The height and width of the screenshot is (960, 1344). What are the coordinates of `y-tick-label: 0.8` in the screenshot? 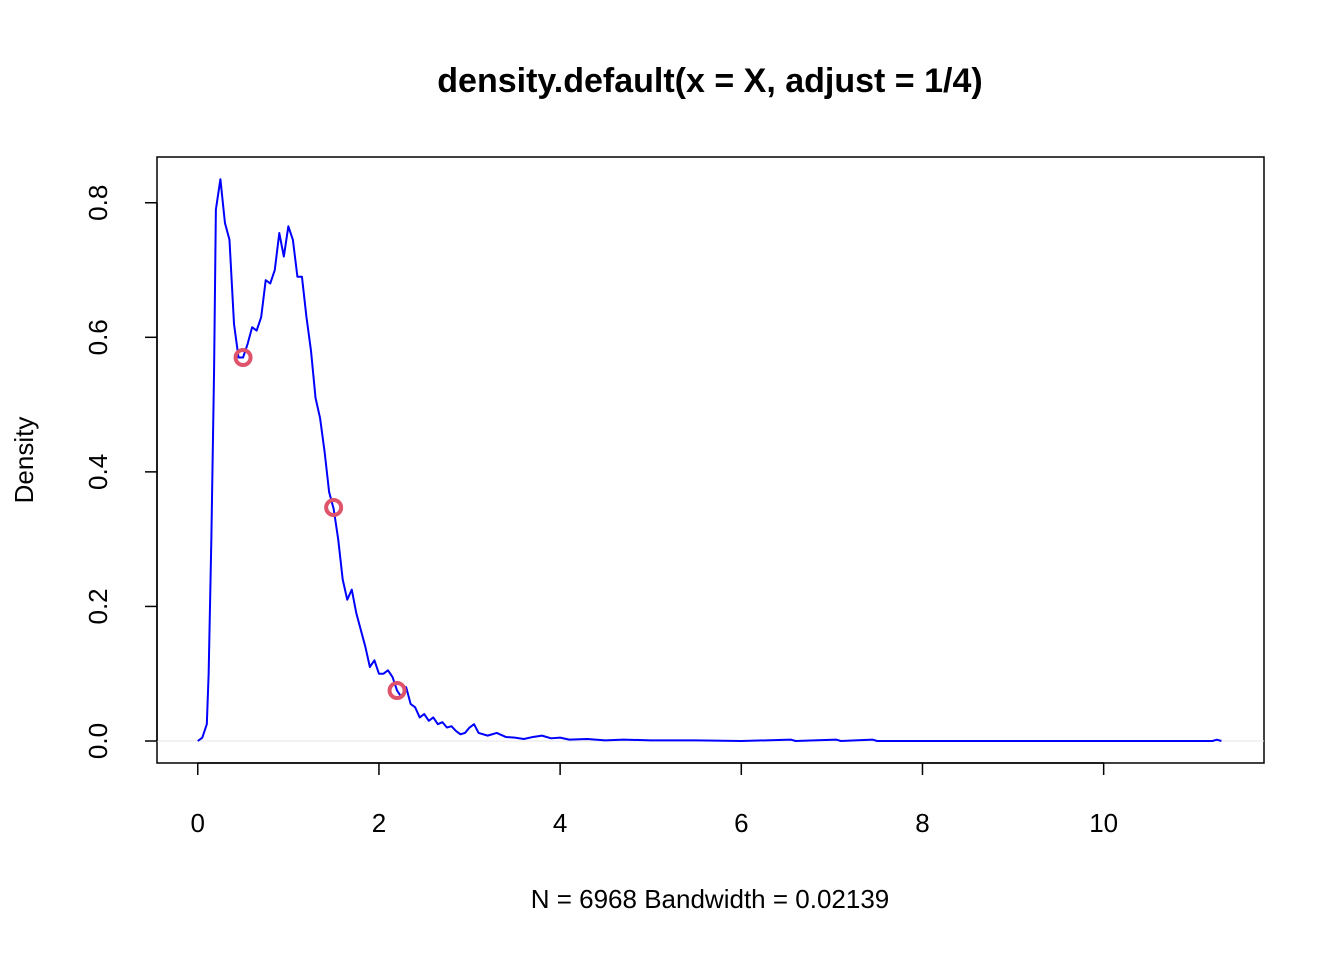 It's located at (98, 203).